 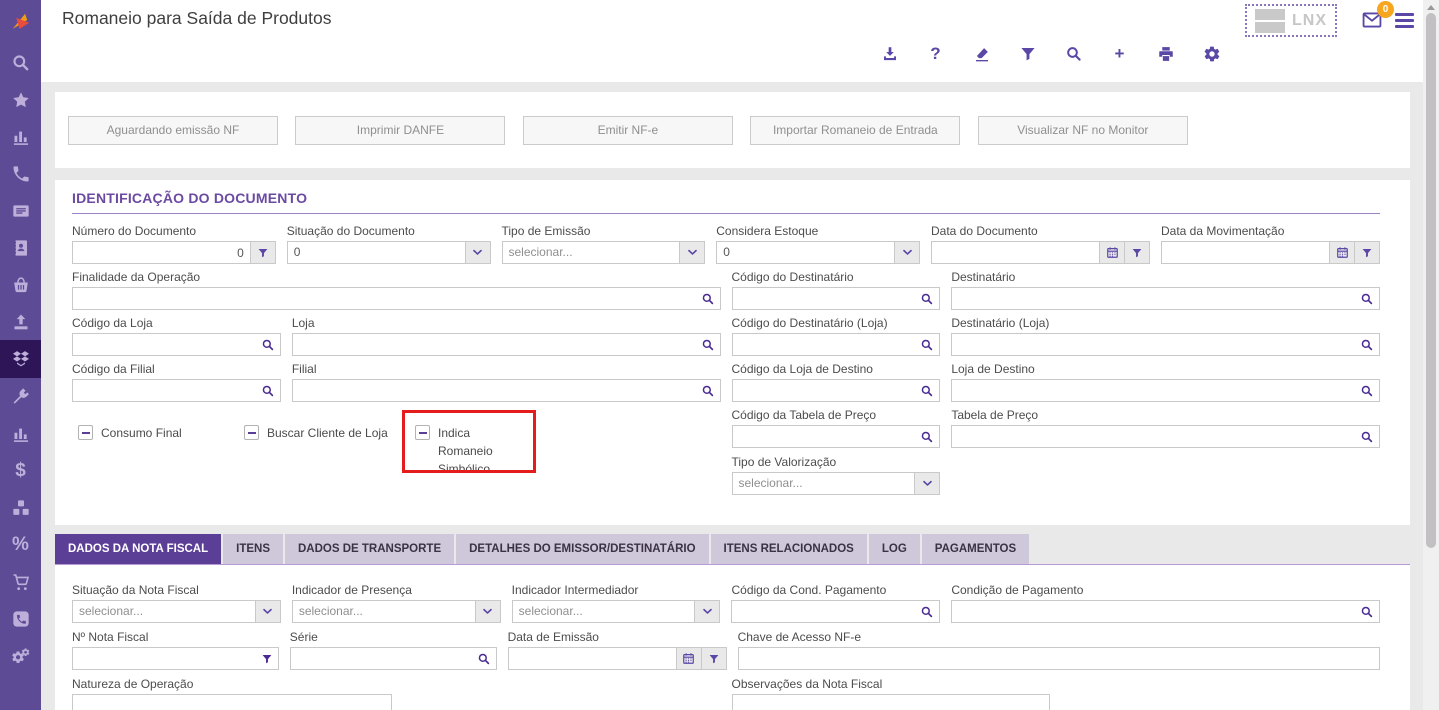 What do you see at coordinates (20, 544) in the screenshot?
I see `sidebar-item-discounts: %` at bounding box center [20, 544].